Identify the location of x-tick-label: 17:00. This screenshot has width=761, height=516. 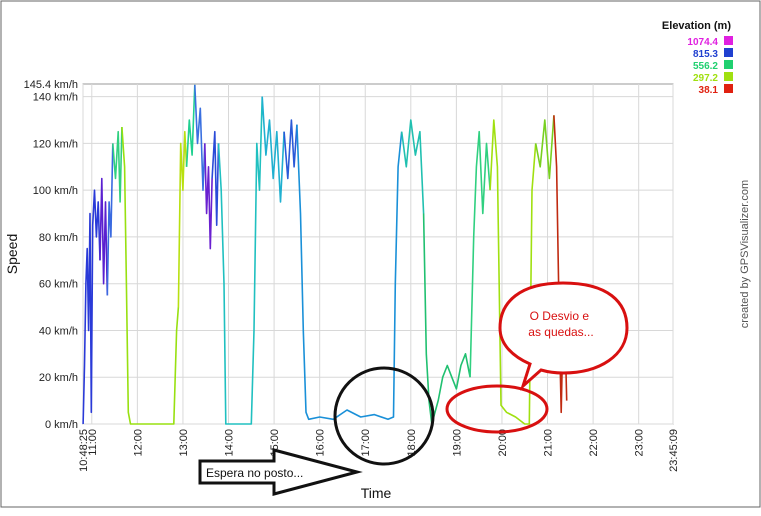
(366, 443).